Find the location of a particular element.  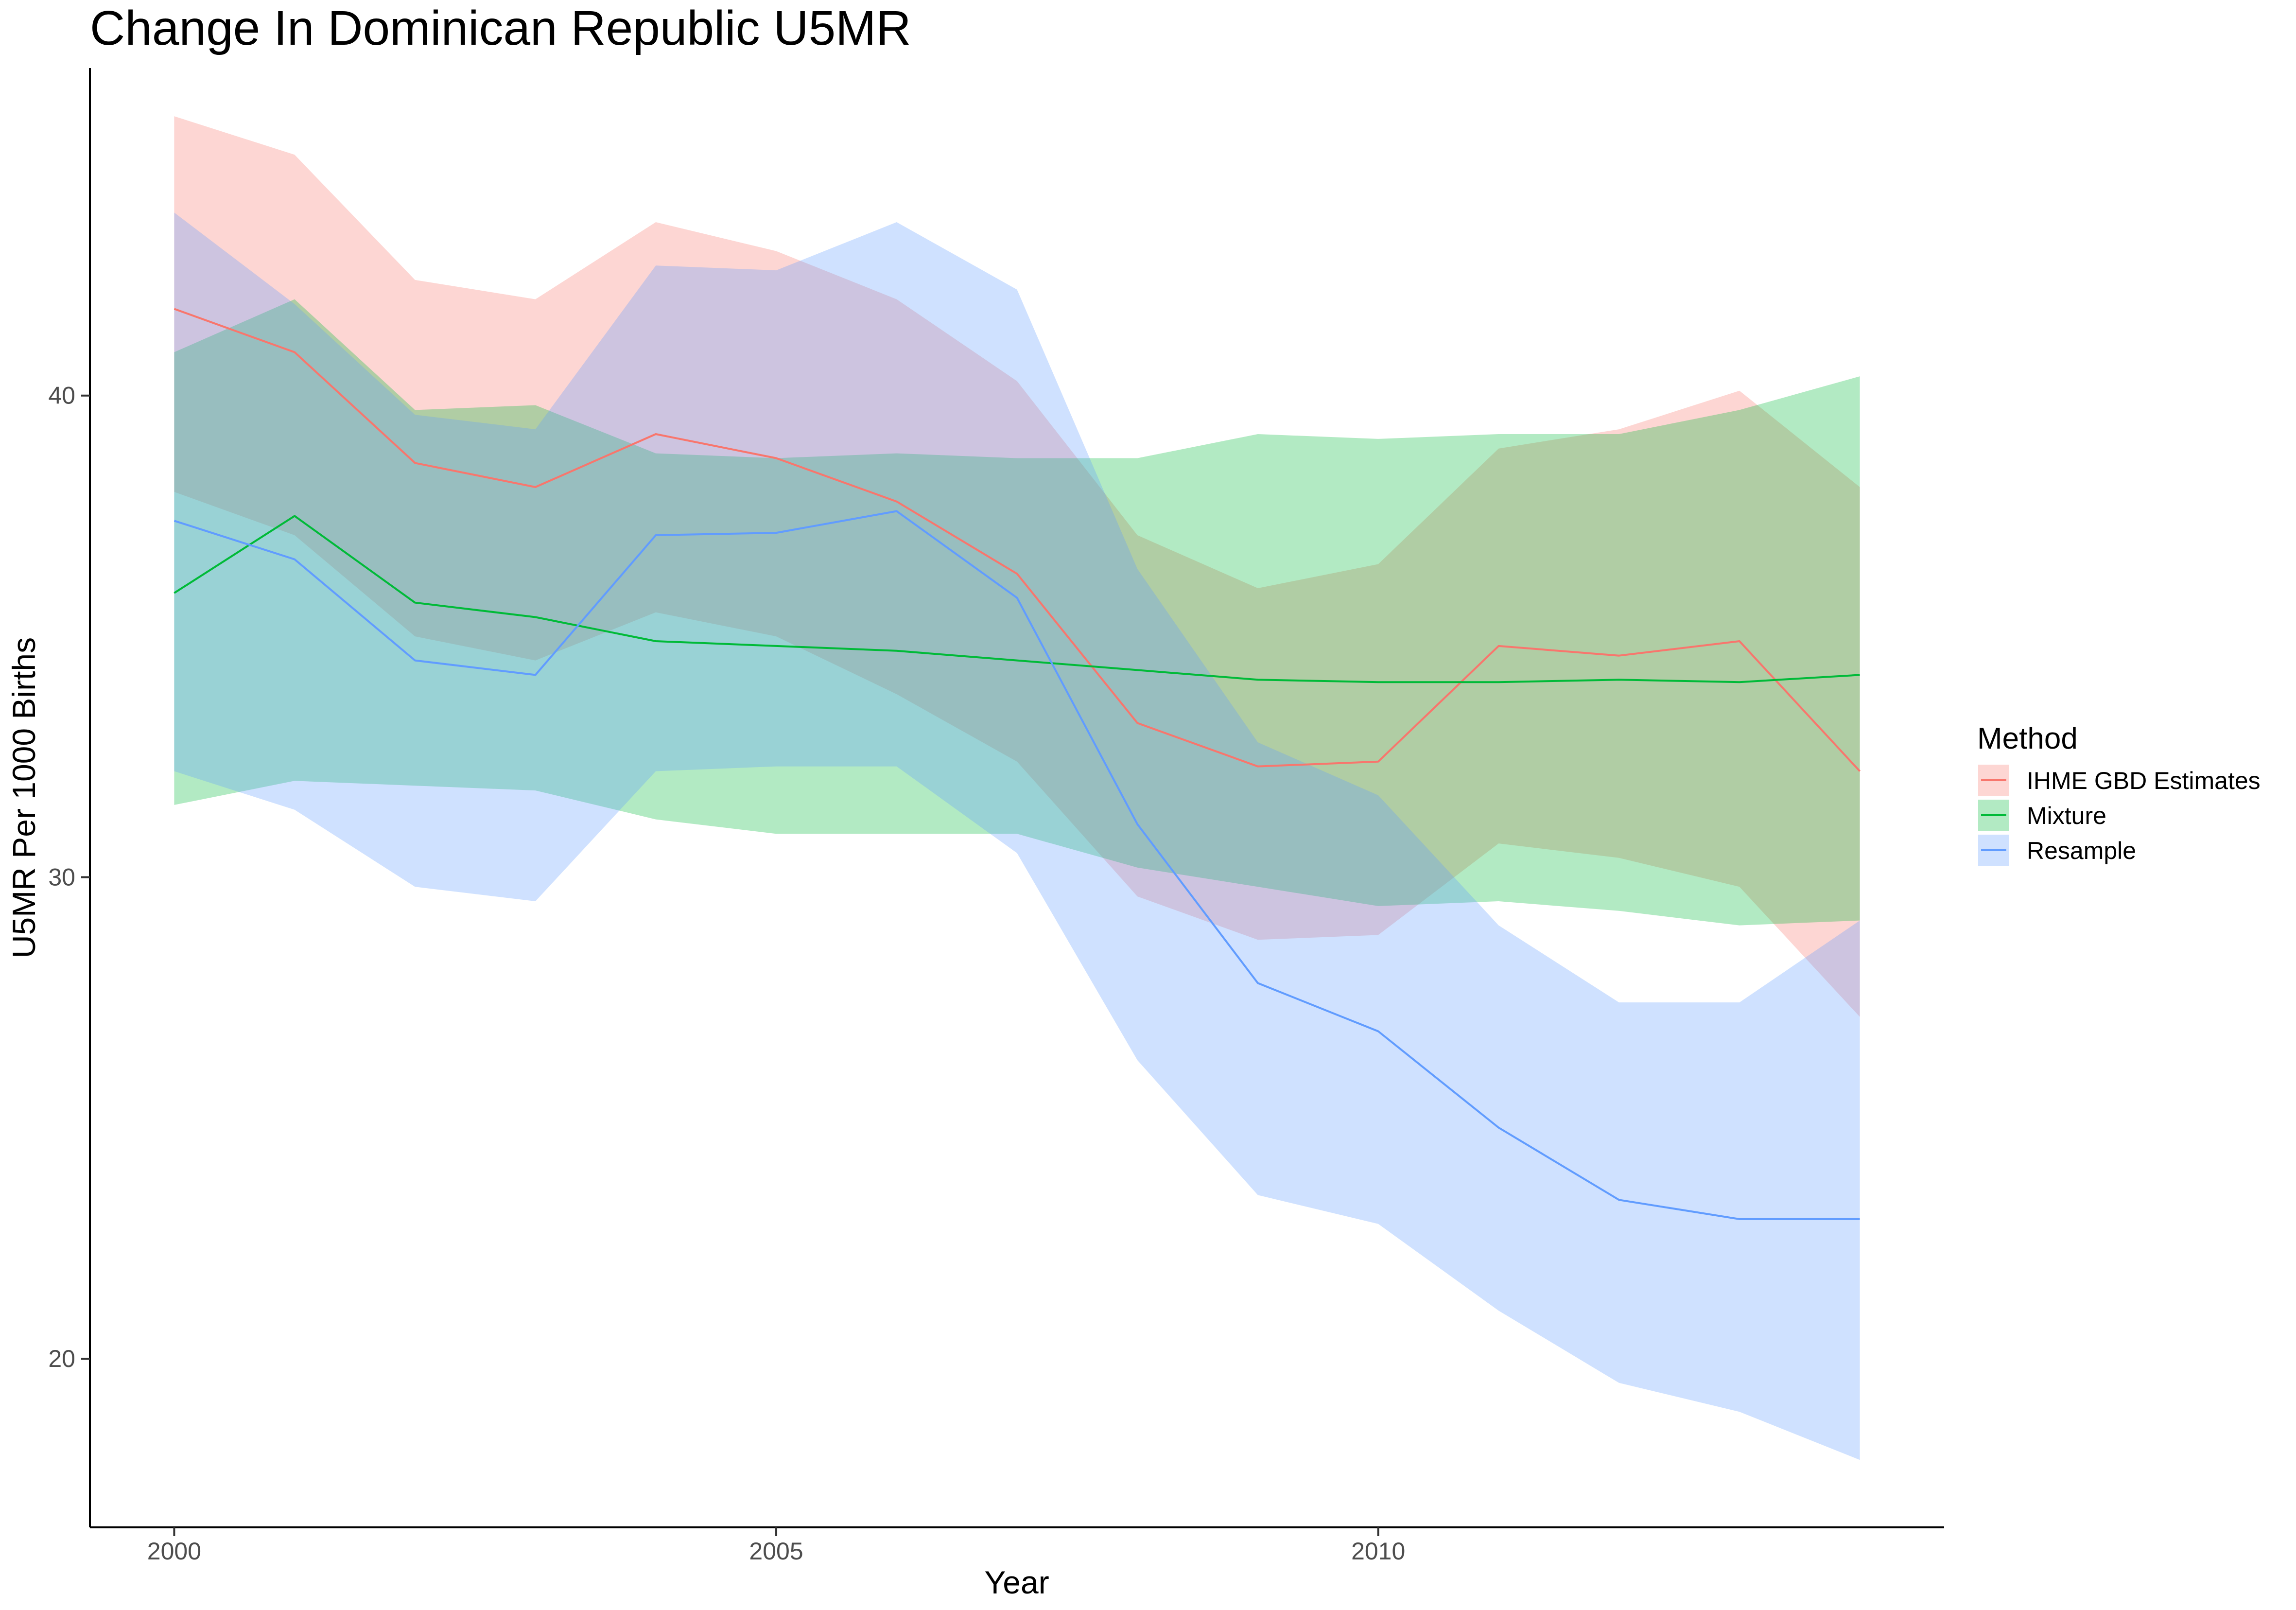

x-tick-label: 2005 is located at coordinates (776, 1551).